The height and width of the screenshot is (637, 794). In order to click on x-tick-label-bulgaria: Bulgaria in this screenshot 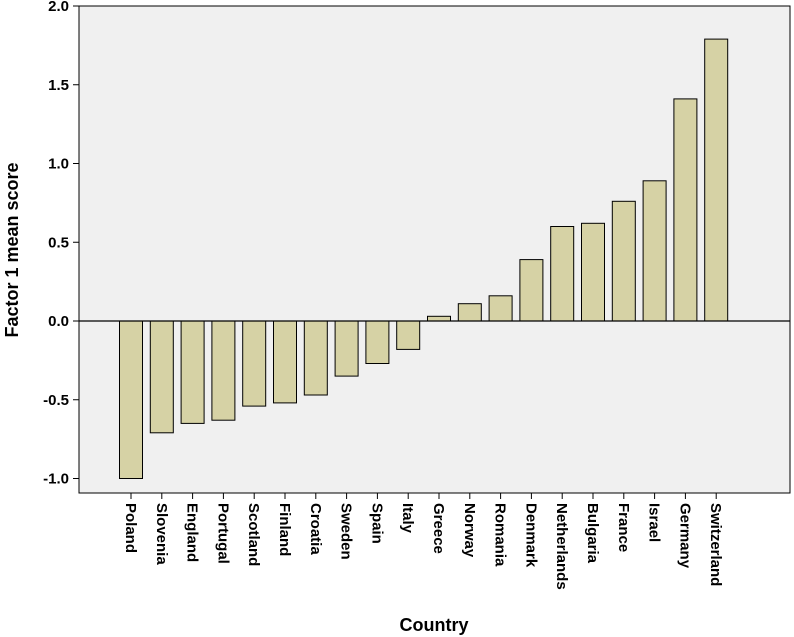, I will do `click(592, 533)`.